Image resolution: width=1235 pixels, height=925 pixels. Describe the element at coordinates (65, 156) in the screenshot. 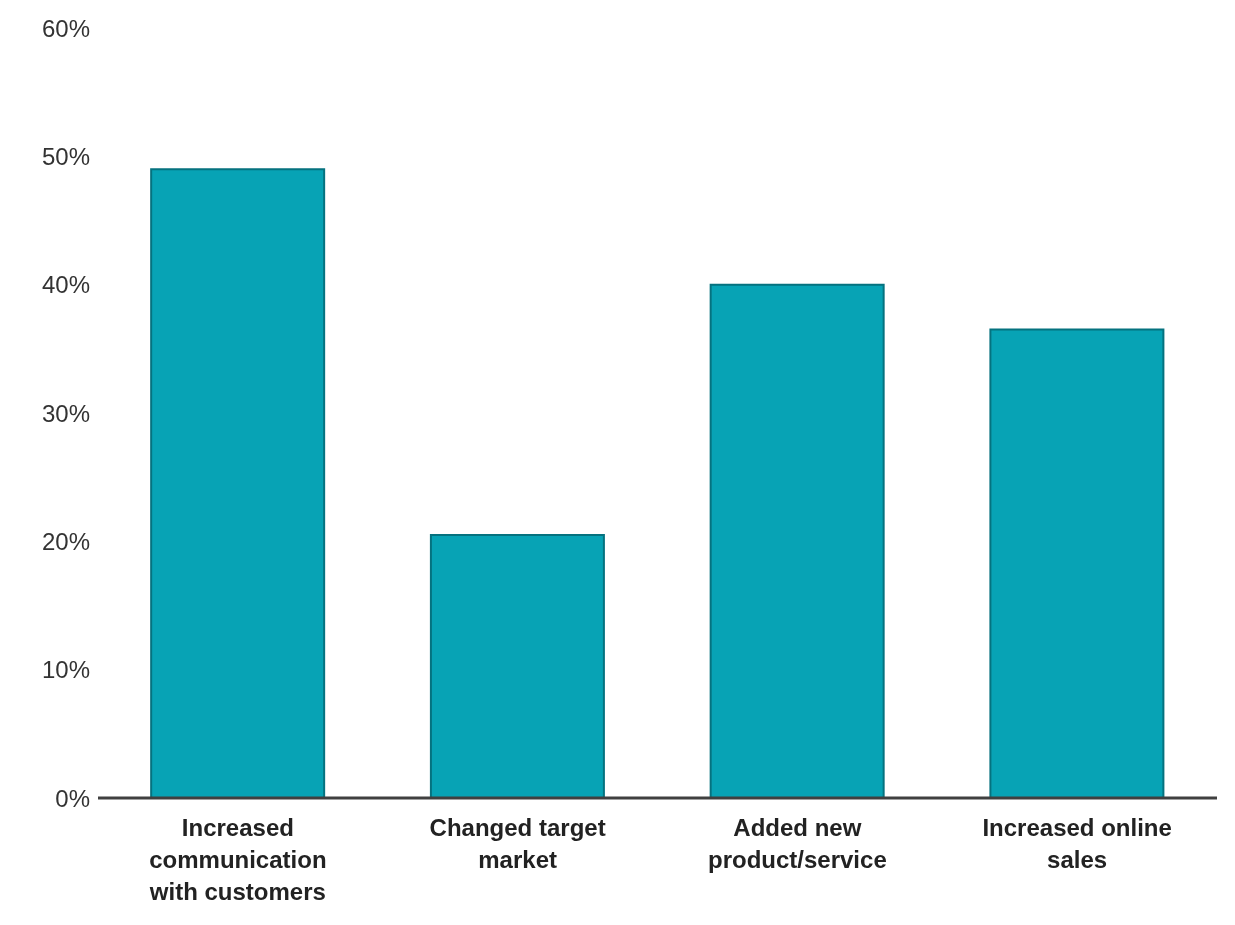

I see `y-tick-label: 50%` at that location.